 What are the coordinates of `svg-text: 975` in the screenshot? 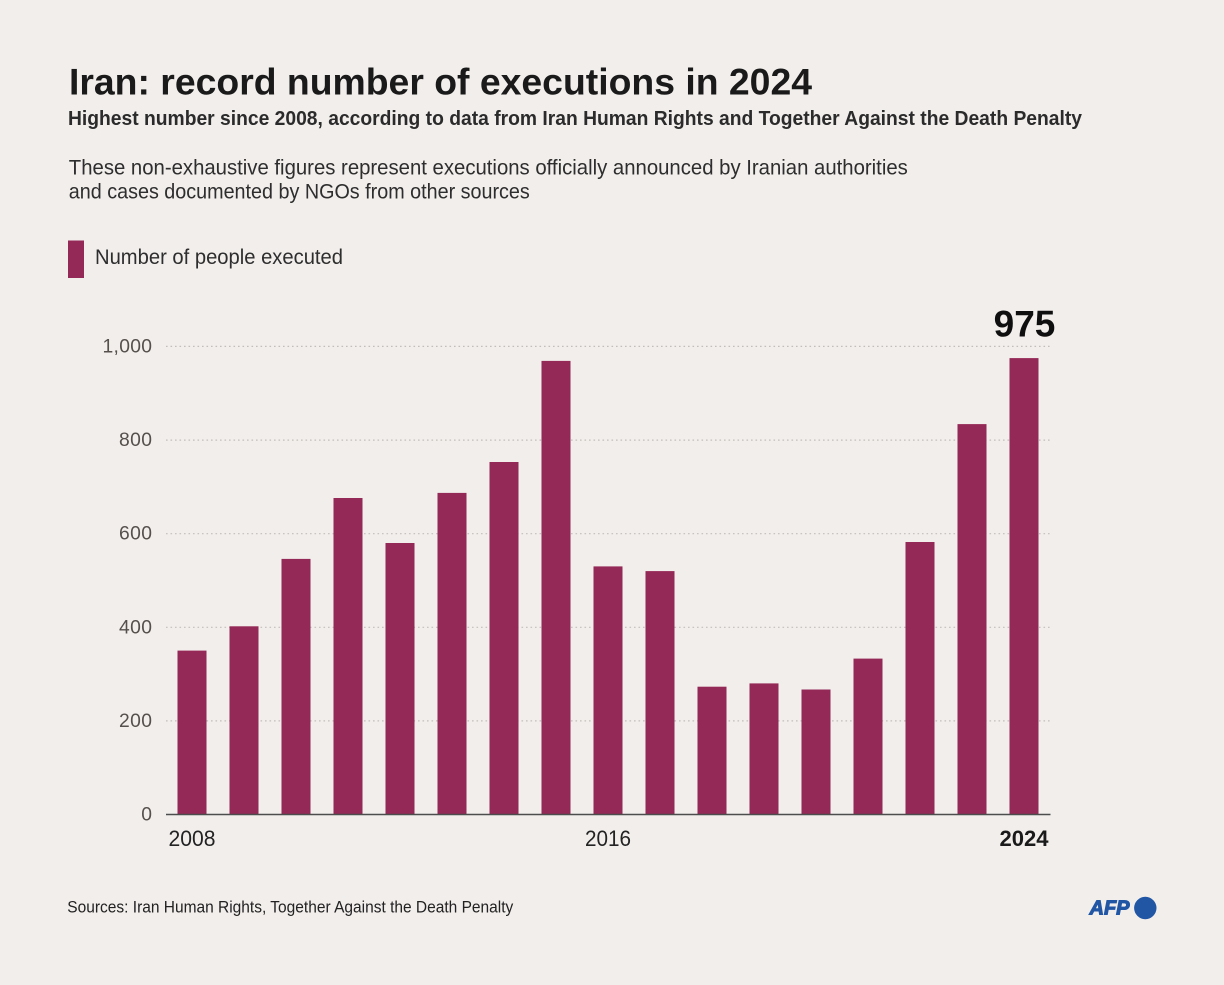 It's located at (1025, 324).